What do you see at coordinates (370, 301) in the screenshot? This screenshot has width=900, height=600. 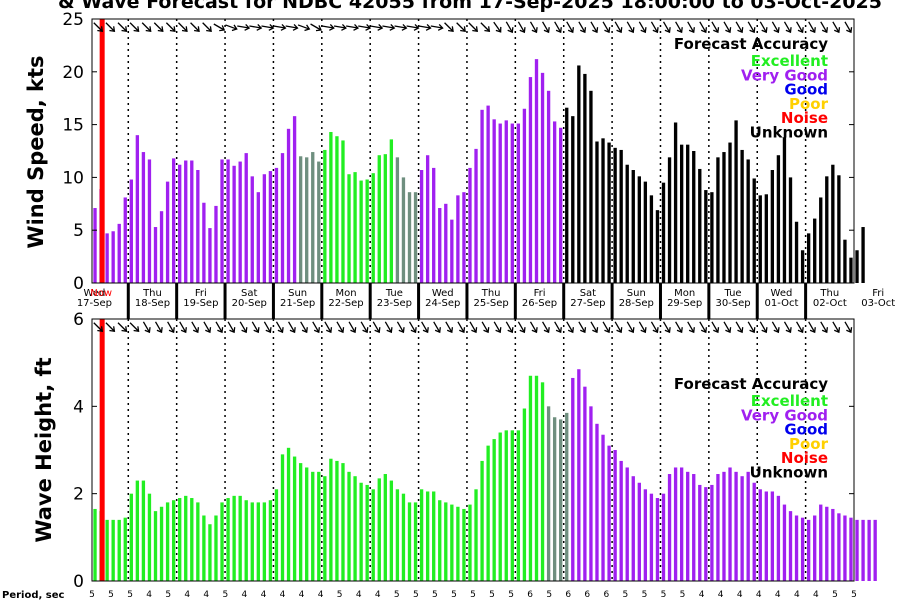 I see `day-tick` at bounding box center [370, 301].